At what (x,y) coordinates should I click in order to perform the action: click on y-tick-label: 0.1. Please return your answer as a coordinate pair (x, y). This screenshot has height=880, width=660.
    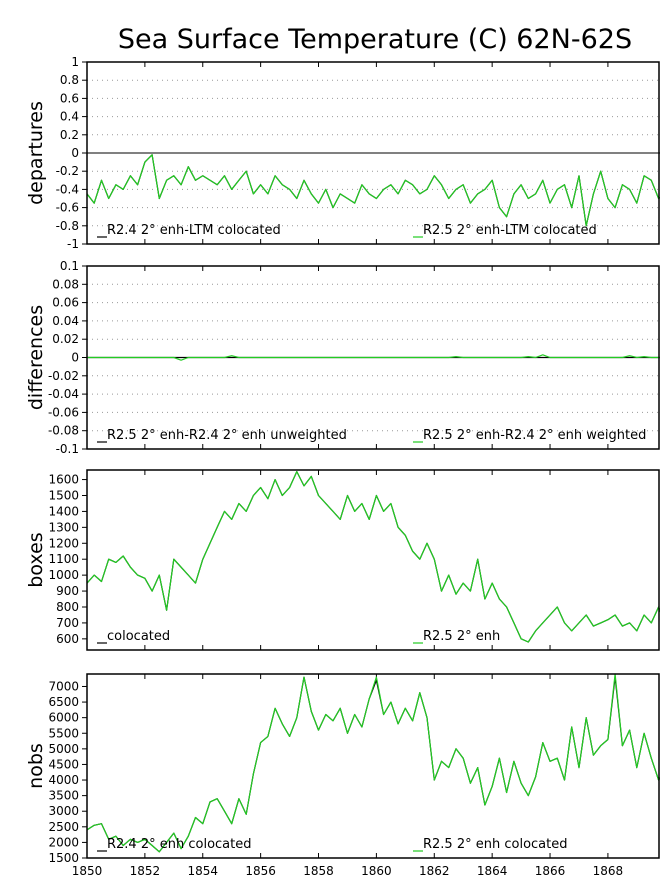
    Looking at the image, I should click on (69, 266).